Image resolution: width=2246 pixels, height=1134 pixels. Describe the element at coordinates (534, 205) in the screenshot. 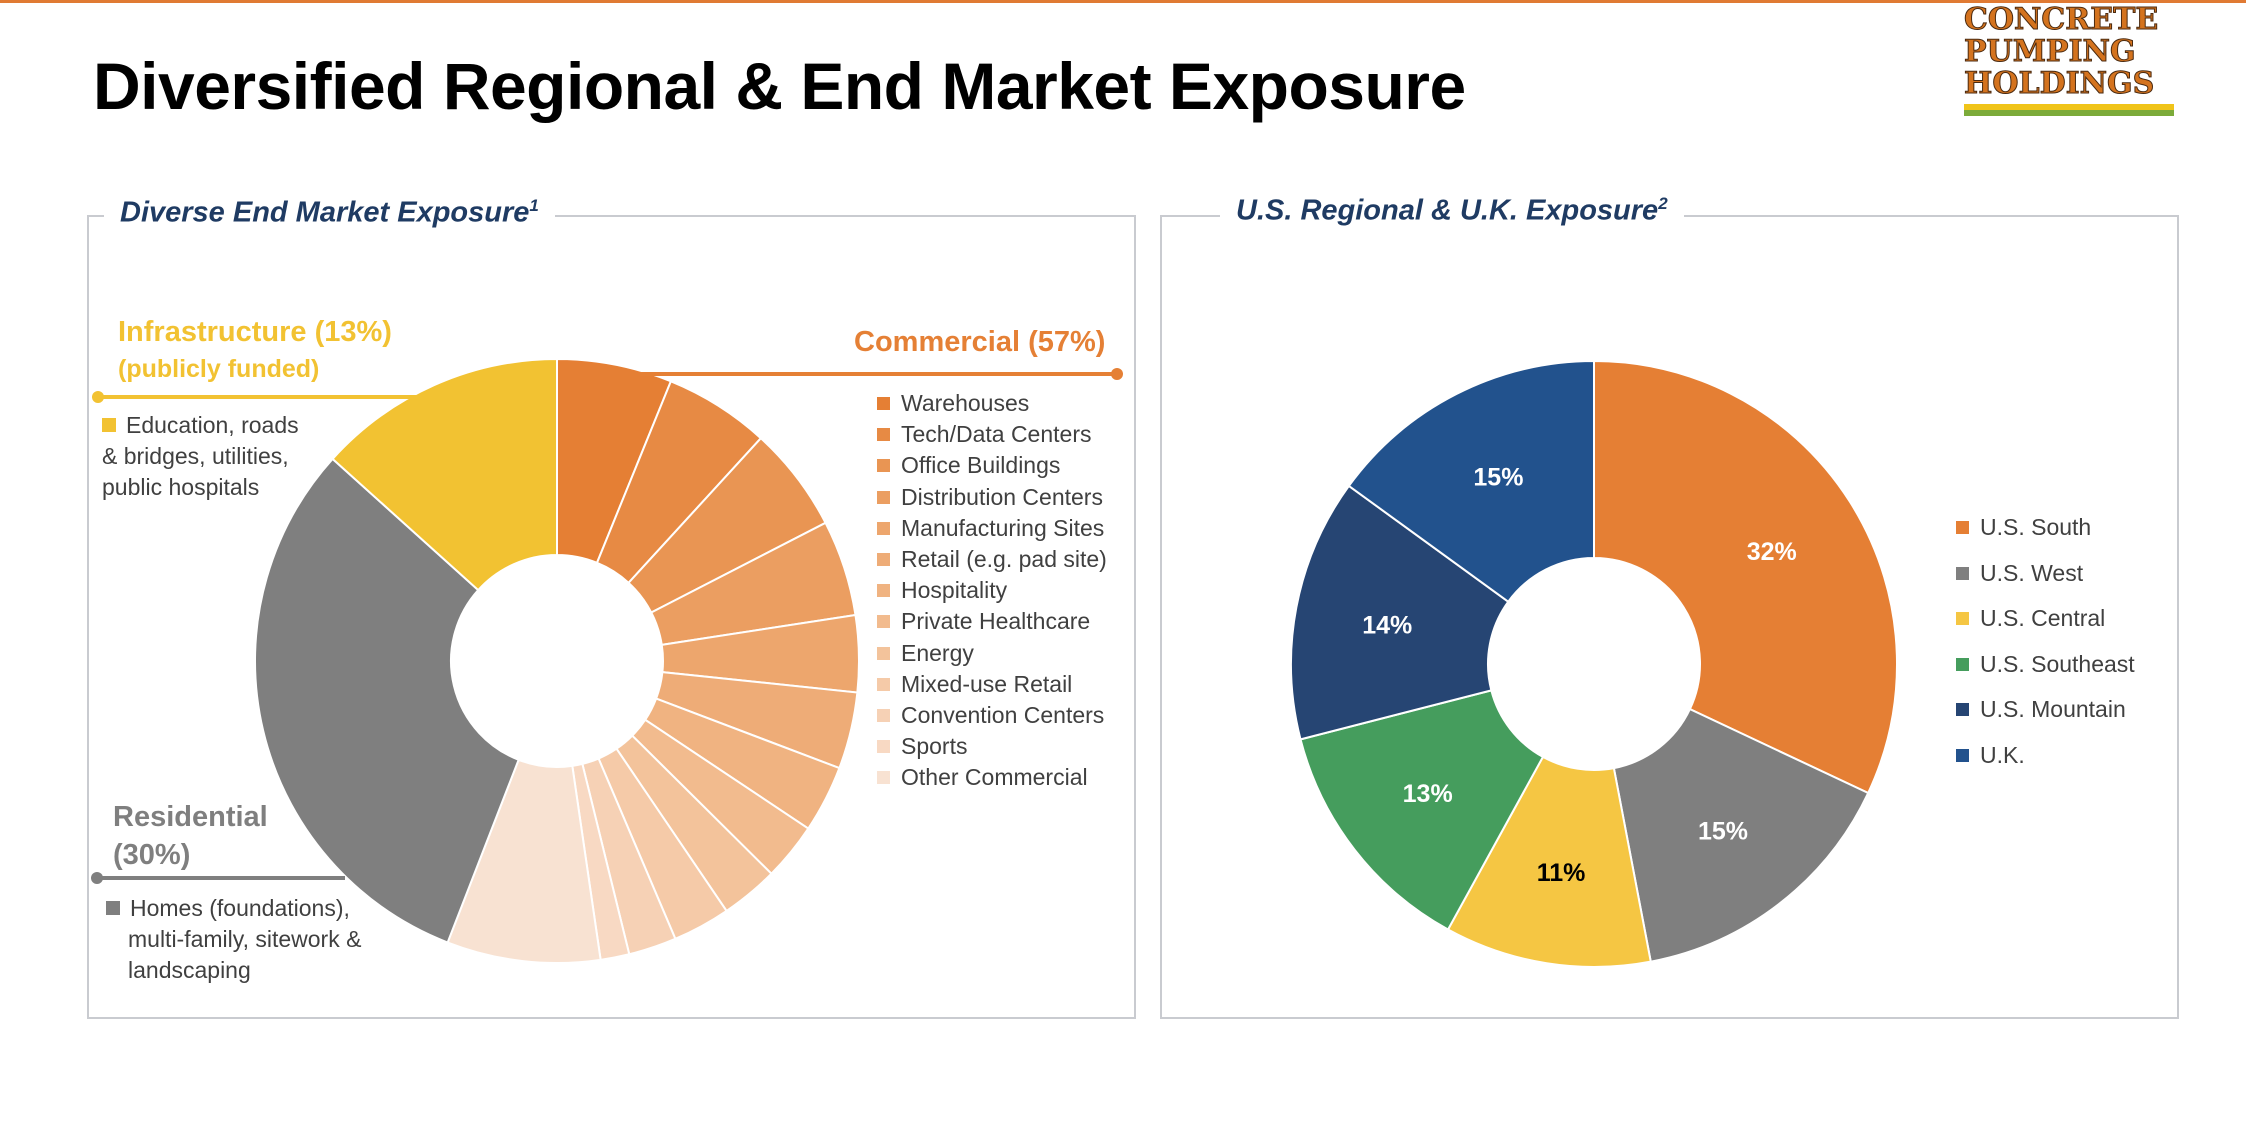

I see `footnote-marker: 1` at that location.